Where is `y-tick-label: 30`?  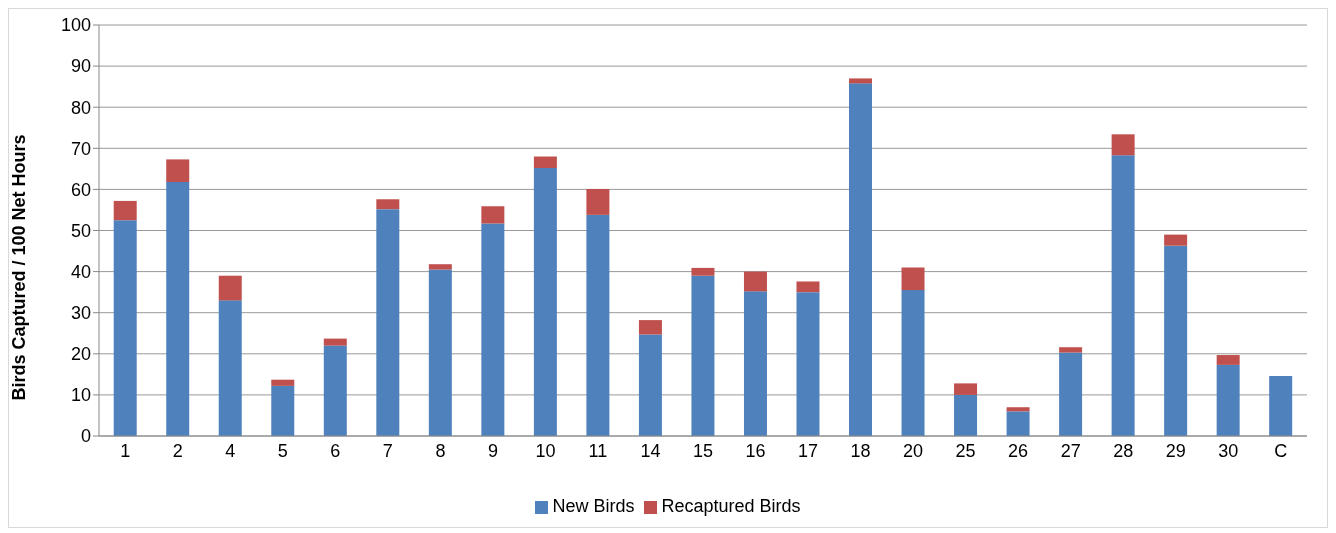
y-tick-label: 30 is located at coordinates (80, 313).